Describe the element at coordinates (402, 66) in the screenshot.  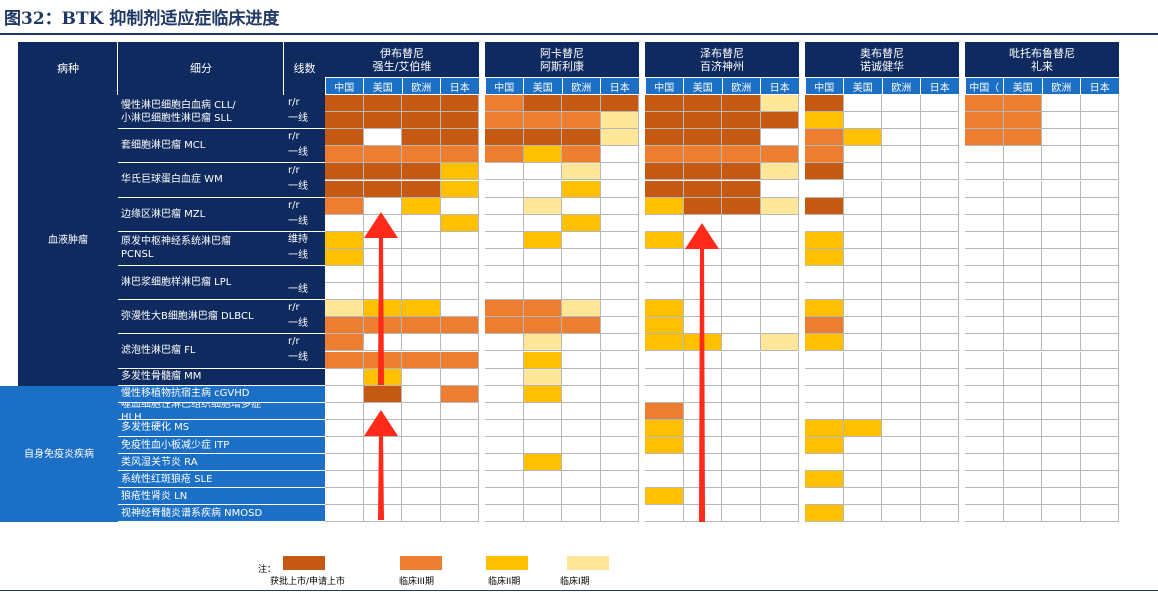
I see `drug-company: 强生/艾伯维` at that location.